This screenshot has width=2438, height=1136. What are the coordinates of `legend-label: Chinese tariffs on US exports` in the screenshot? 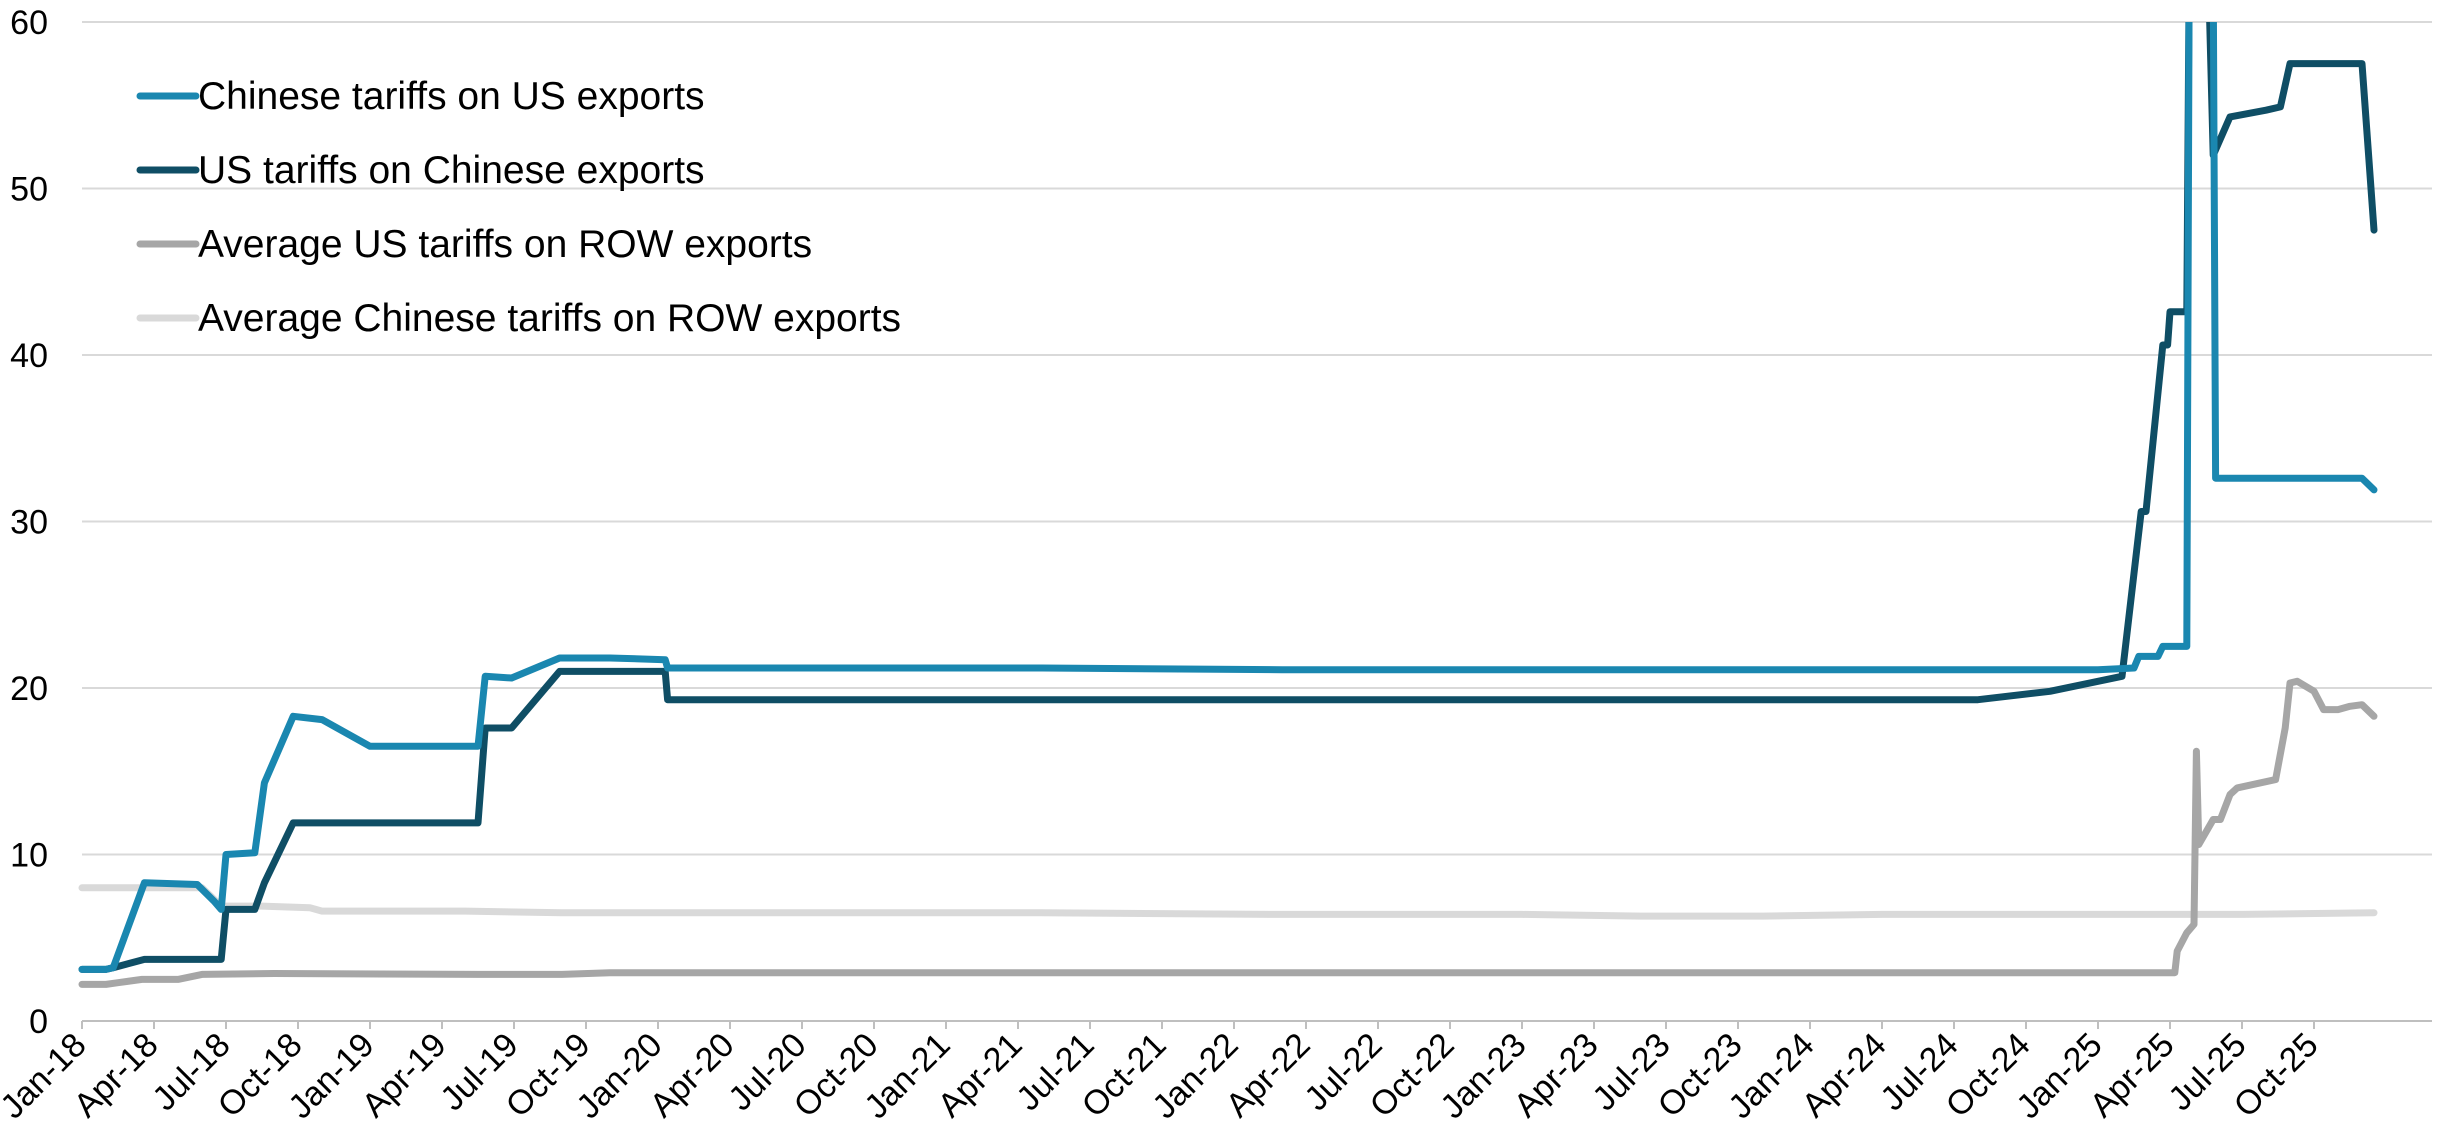 It's located at (451, 96).